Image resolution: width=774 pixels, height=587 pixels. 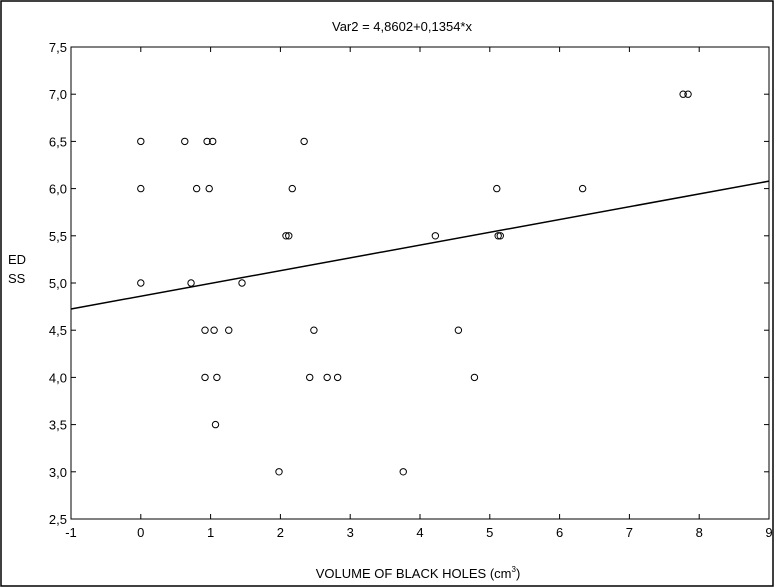 I want to click on y-tick-label: 4,5, so click(x=58, y=330).